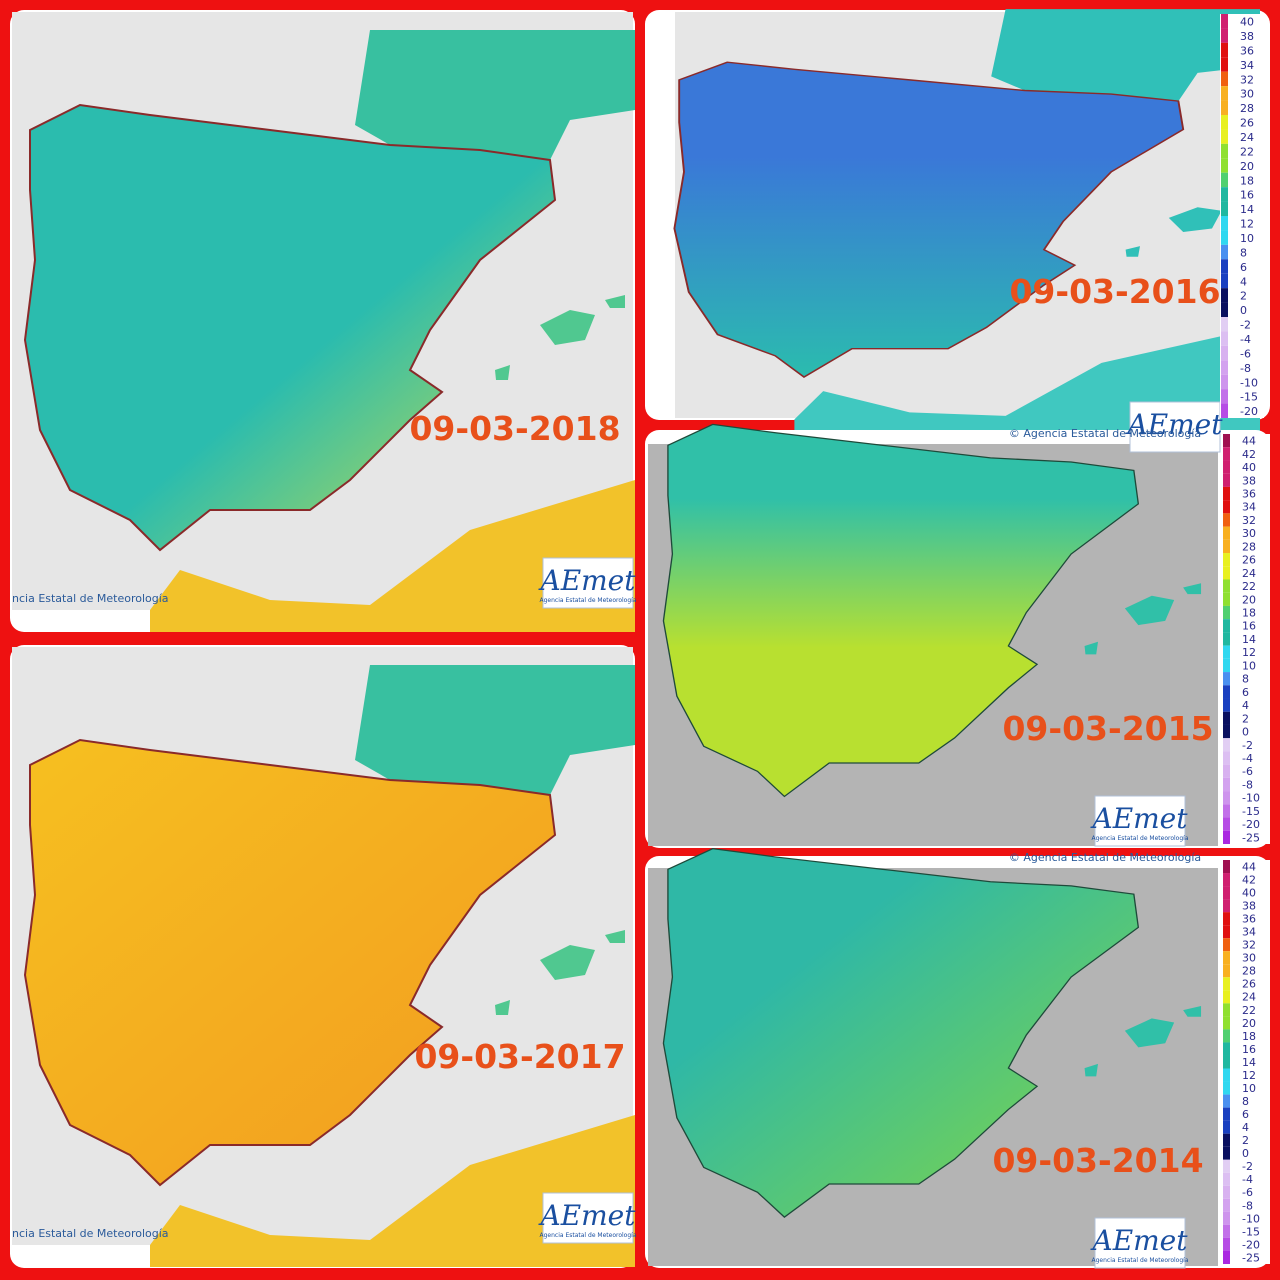 The image size is (1280, 1280). I want to click on legend-label: 38, so click(1249, 906).